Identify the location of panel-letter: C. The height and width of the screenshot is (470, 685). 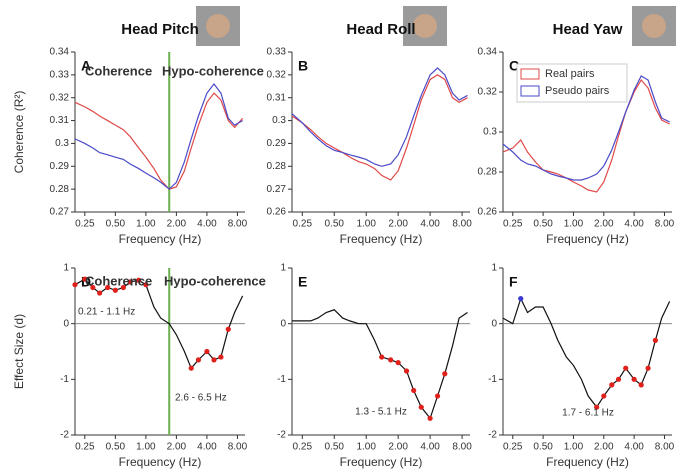
(514, 66).